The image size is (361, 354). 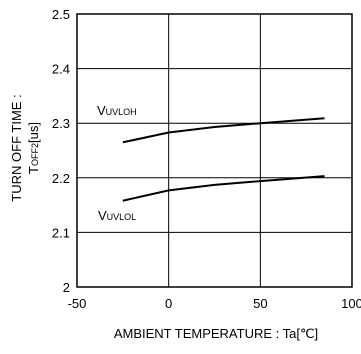 I want to click on series-line-vuvloh, so click(x=223, y=130).